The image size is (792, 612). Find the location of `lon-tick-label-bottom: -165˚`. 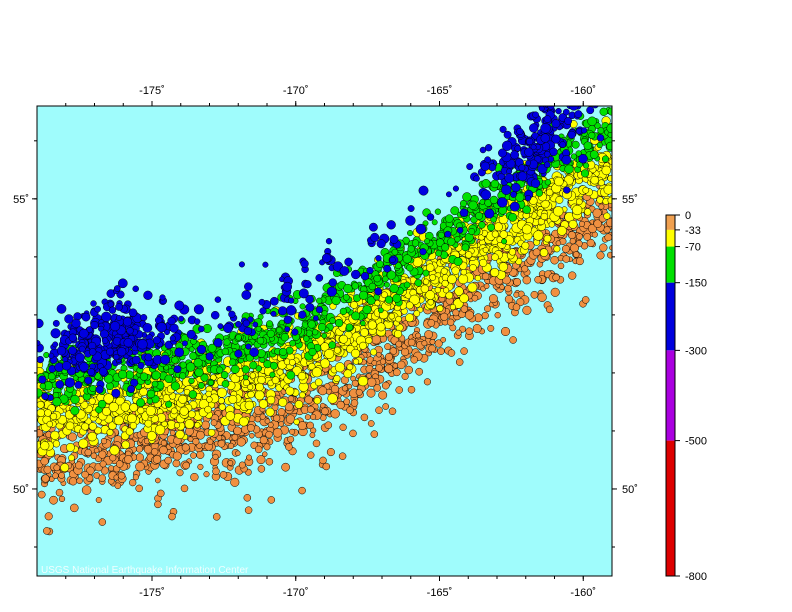

lon-tick-label-bottom: -165˚ is located at coordinates (440, 593).